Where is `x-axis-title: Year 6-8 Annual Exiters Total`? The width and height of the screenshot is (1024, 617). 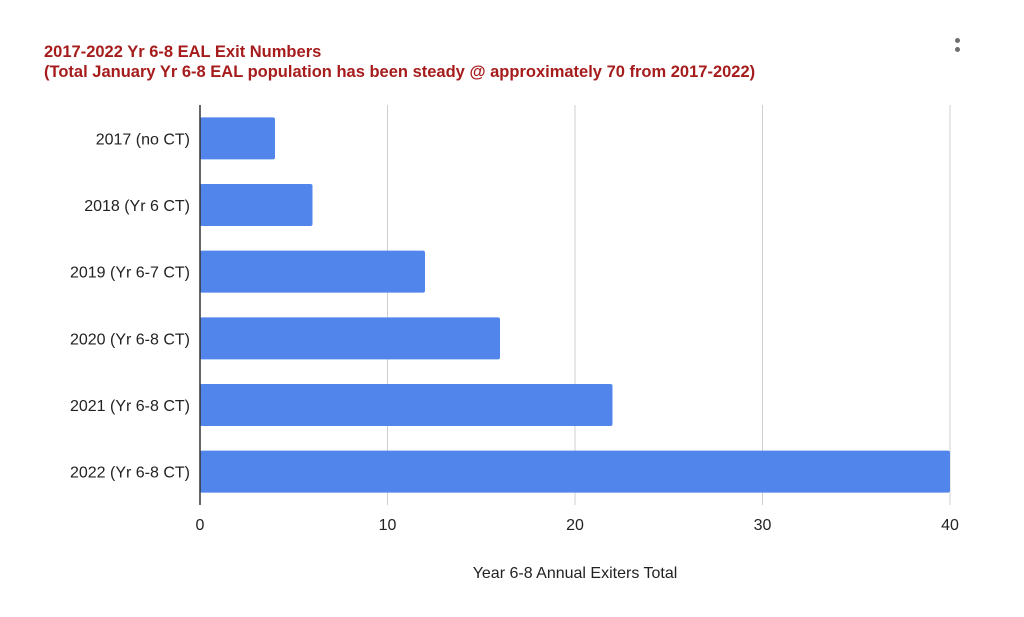 x-axis-title: Year 6-8 Annual Exiters Total is located at coordinates (575, 573).